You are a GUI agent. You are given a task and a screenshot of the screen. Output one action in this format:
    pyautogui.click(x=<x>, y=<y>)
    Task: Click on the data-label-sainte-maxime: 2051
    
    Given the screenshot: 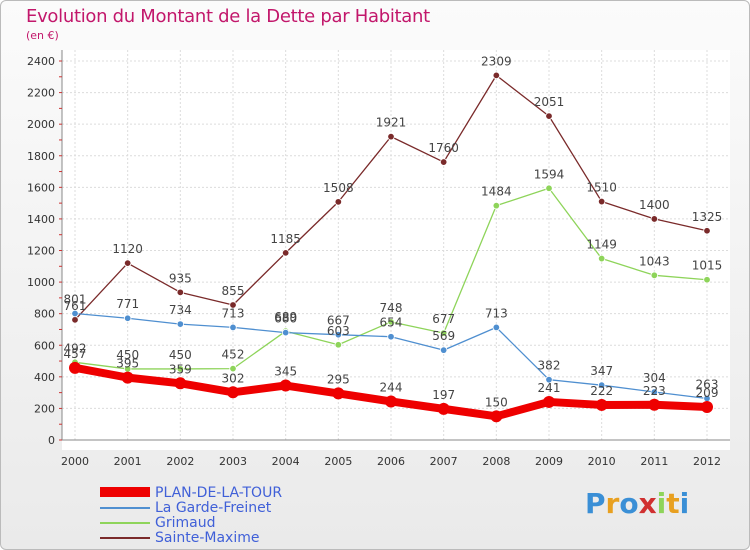 What is the action you would take?
    pyautogui.click(x=549, y=102)
    